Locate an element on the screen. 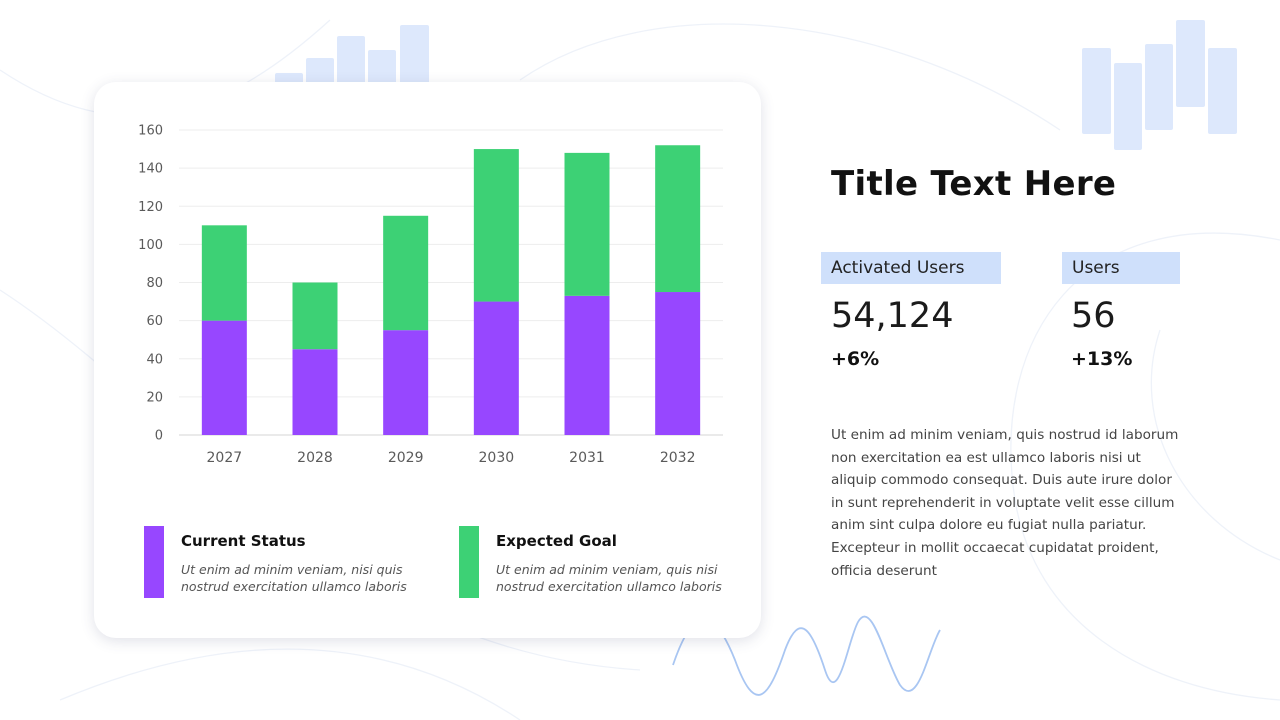 The height and width of the screenshot is (720, 1280). x-tick-label: 2032 is located at coordinates (678, 458).